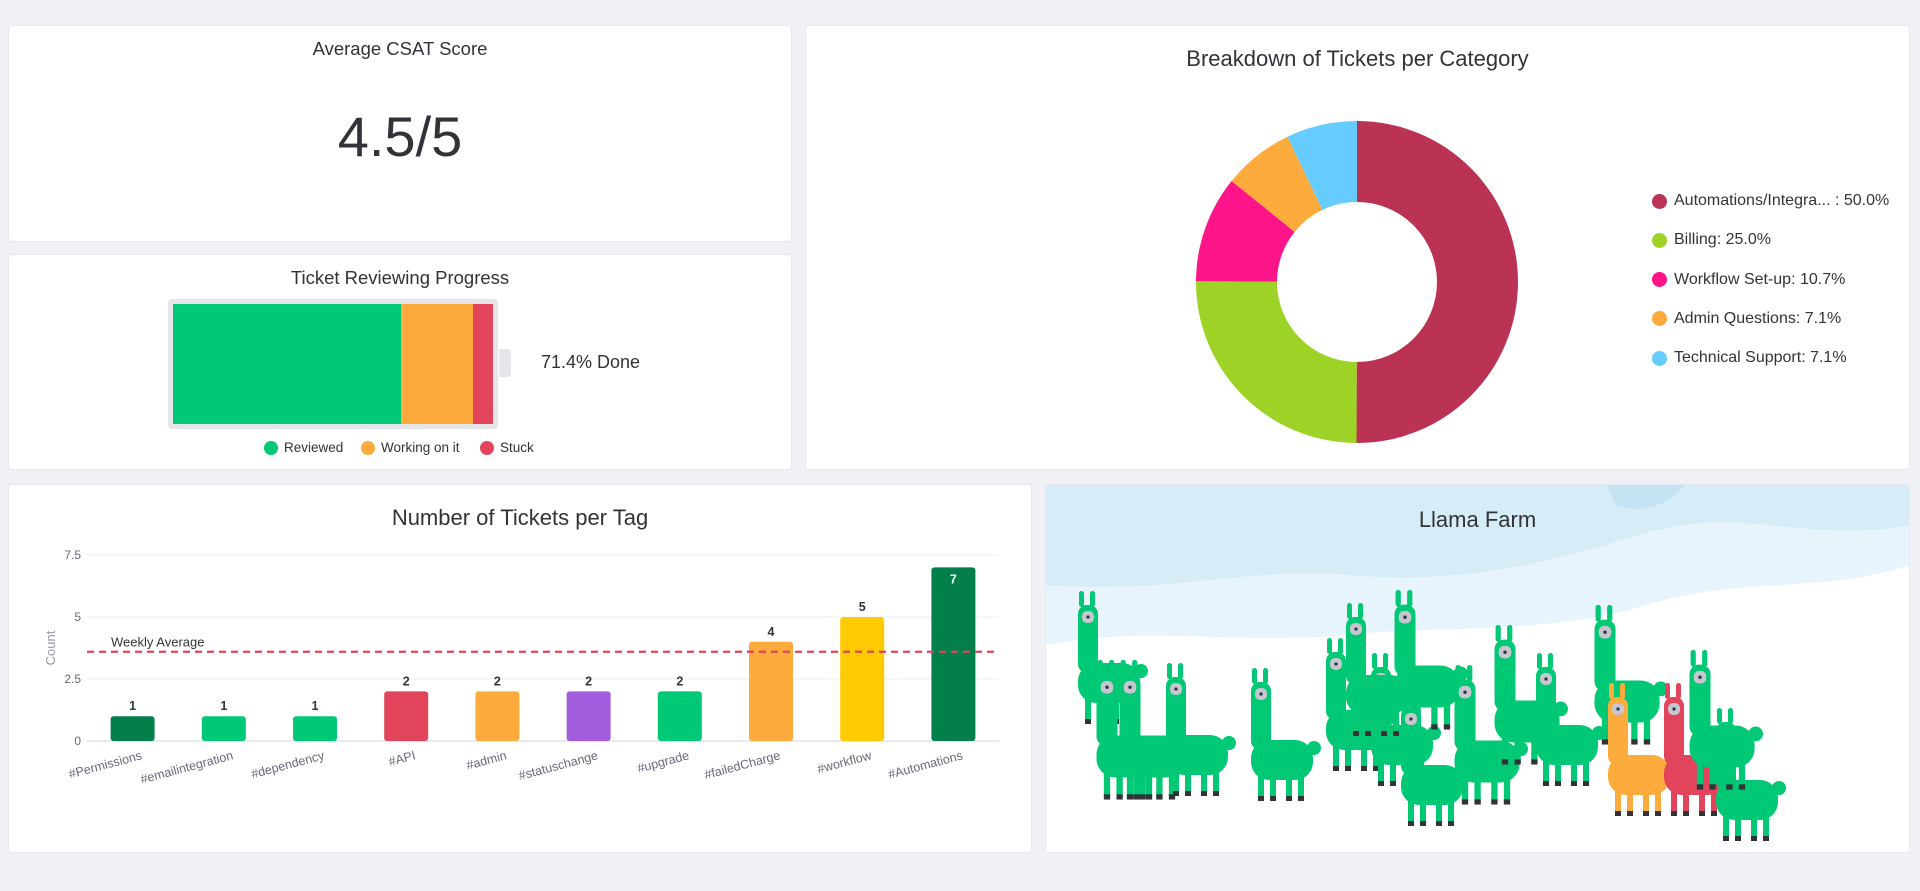 The height and width of the screenshot is (891, 1920). Describe the element at coordinates (1748, 280) in the screenshot. I see `donut-legend-item: Workflow Set-up: 10.7%` at that location.